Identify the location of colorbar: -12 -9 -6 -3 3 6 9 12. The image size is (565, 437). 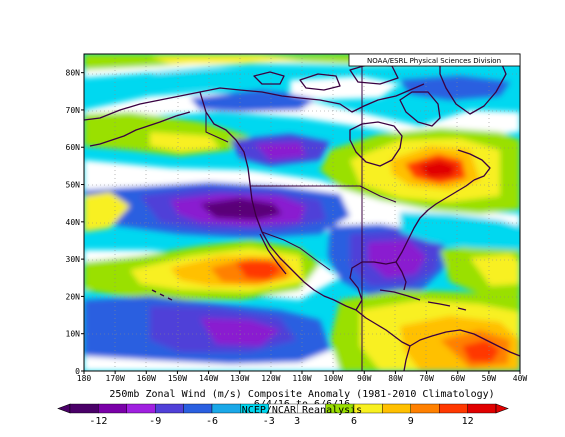
(283, 415).